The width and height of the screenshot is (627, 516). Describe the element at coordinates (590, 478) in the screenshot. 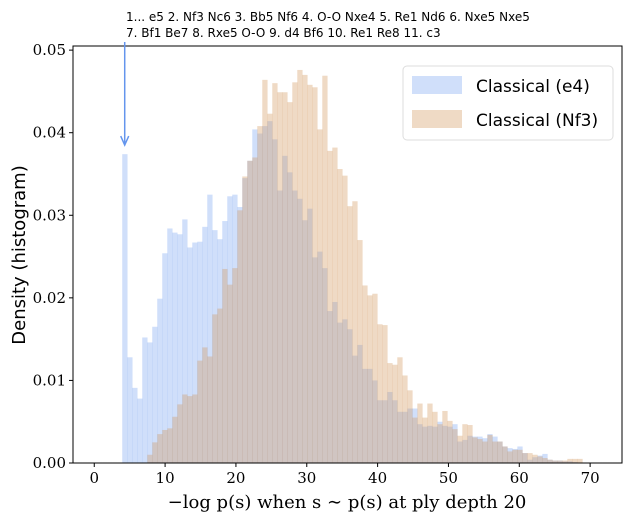

I see `x-tick-label: 70` at that location.